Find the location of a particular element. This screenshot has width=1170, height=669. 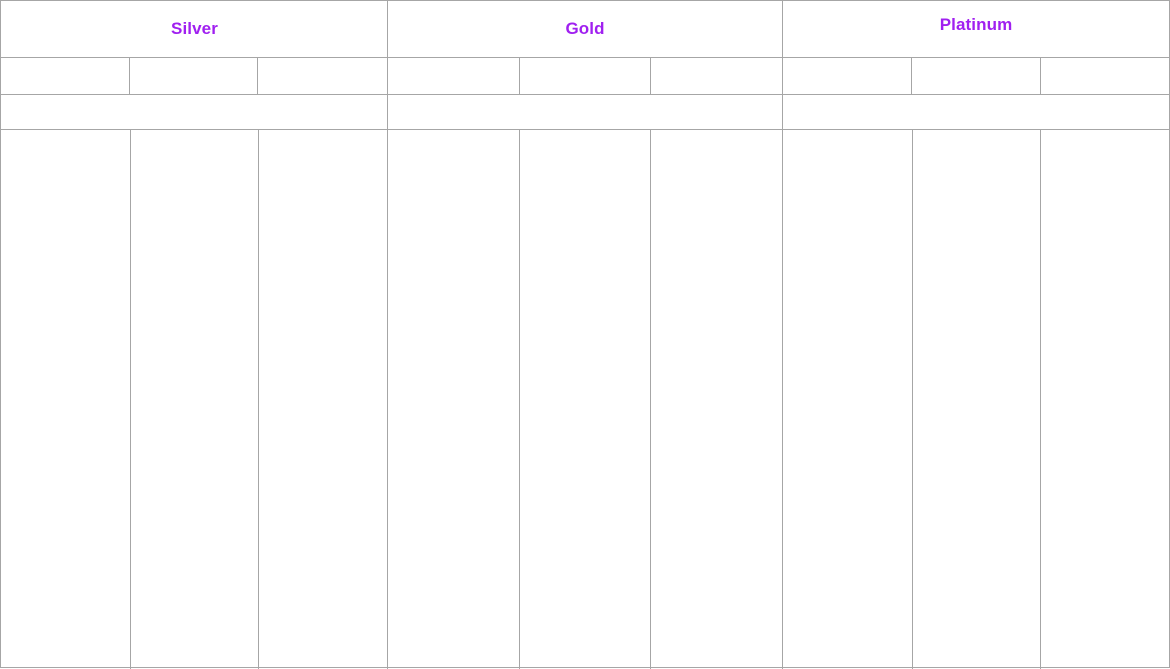

tier-divider-gold-platinum is located at coordinates (782, 335).